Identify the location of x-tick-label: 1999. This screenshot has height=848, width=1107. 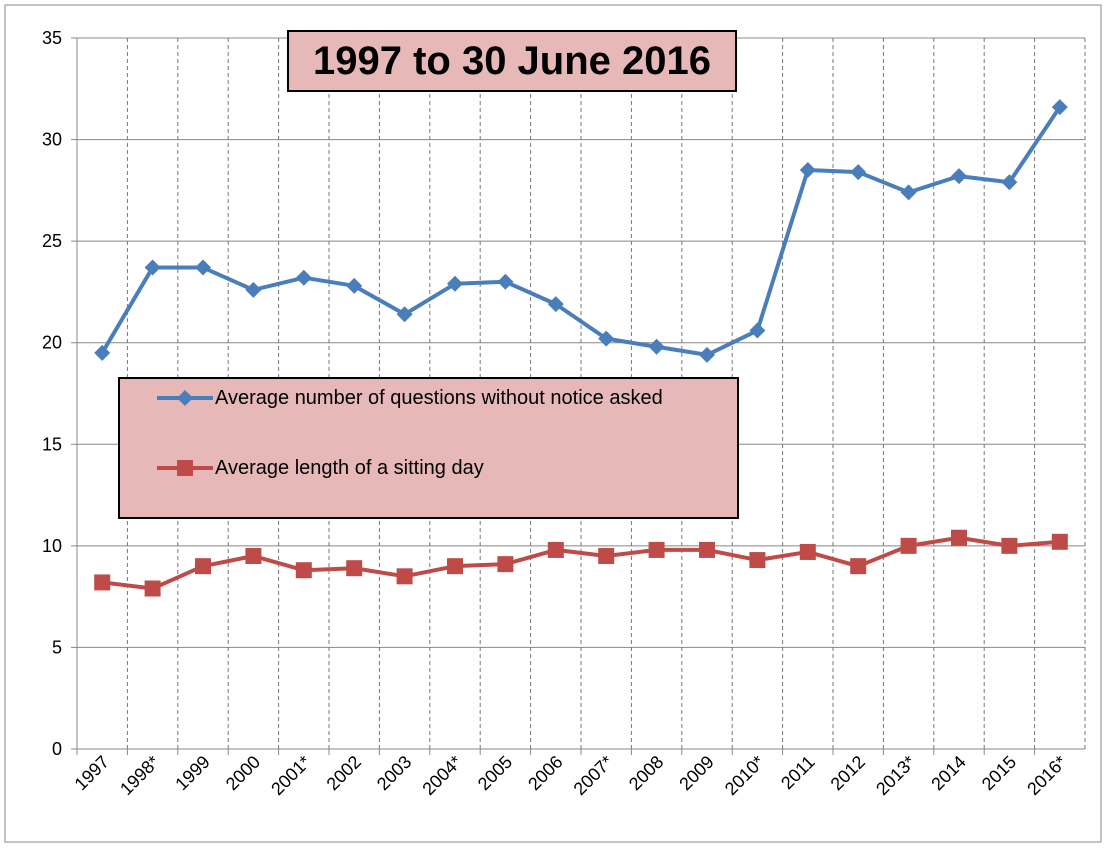
(192, 773).